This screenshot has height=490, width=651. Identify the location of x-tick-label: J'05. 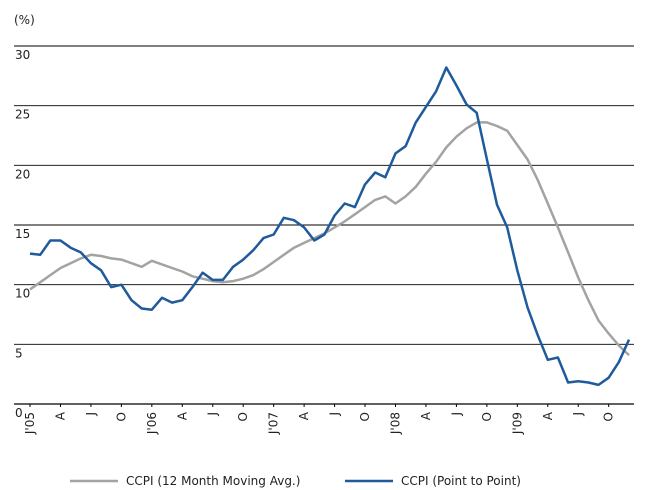
(30, 423).